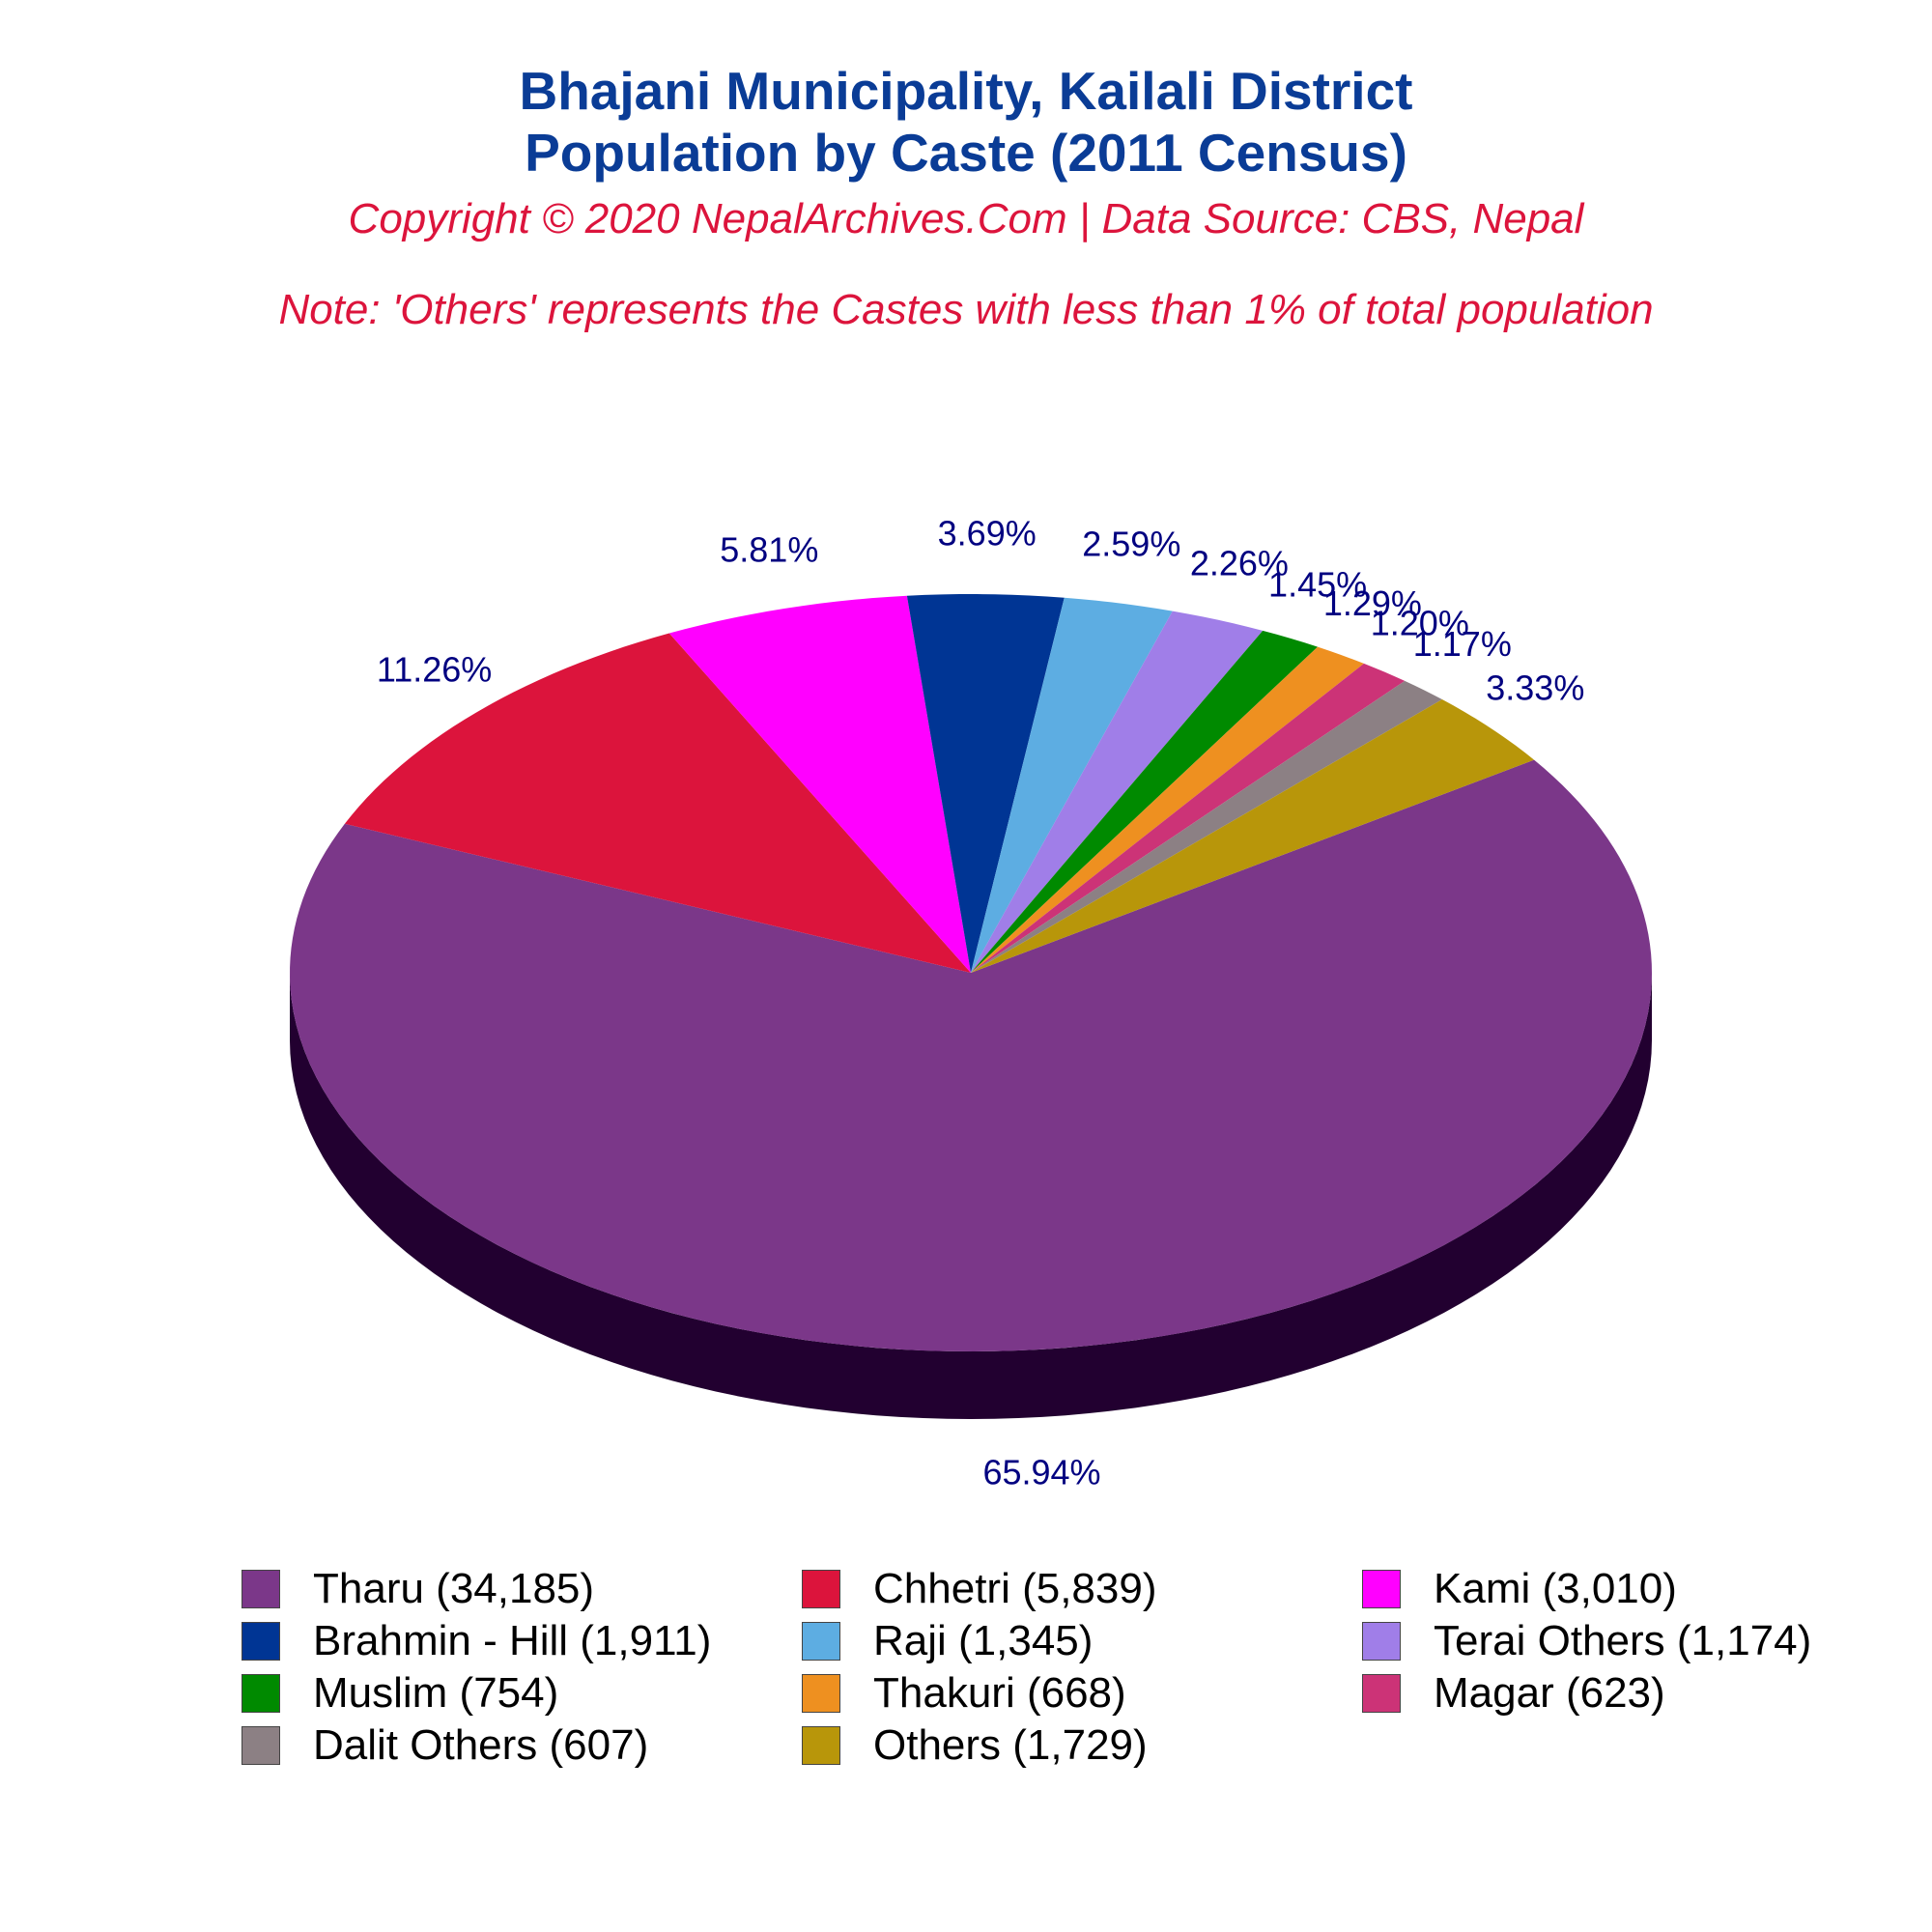 The image size is (1932, 1932). I want to click on legend-item: Terai Others (1,174), so click(1586, 1641).